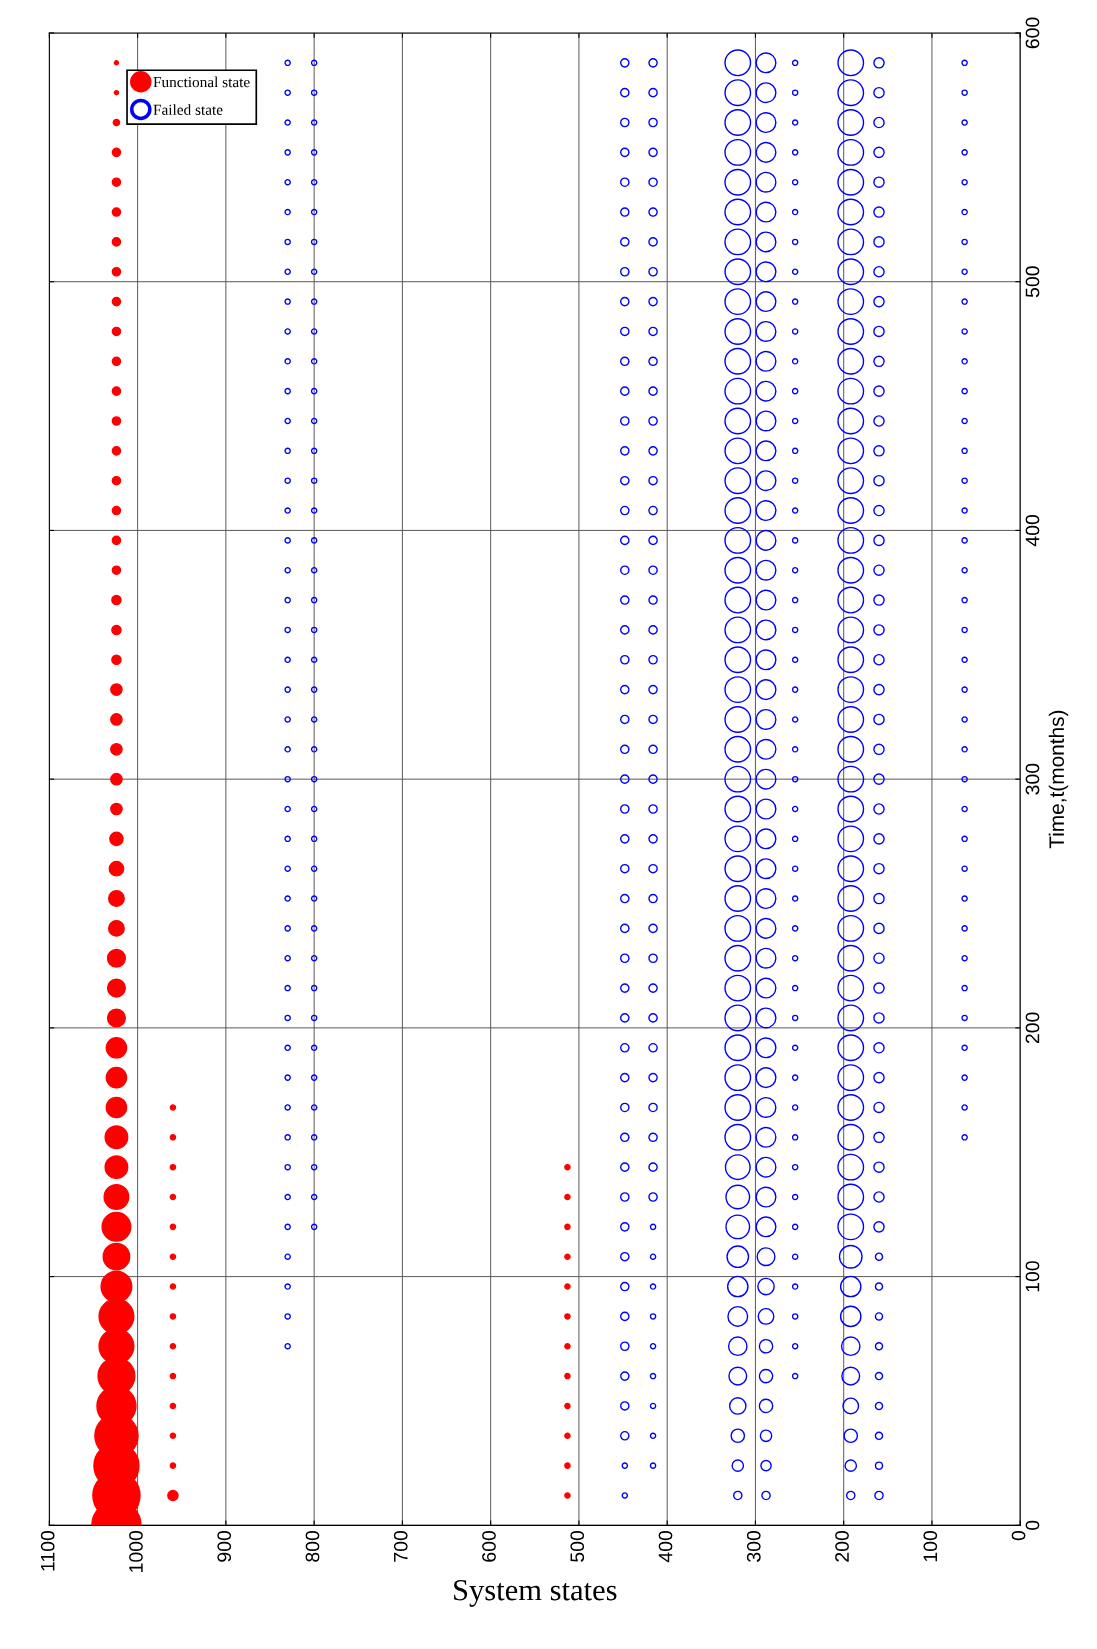  I want to click on y-tick-label: 600, so click(1032, 33).